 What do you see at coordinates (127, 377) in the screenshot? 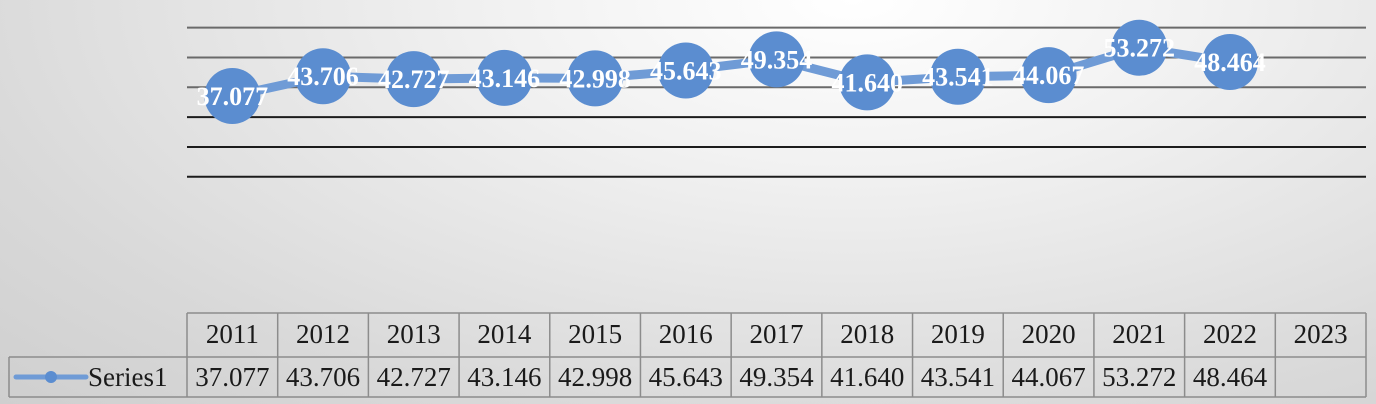
I see `legend-series-name: Series1` at bounding box center [127, 377].